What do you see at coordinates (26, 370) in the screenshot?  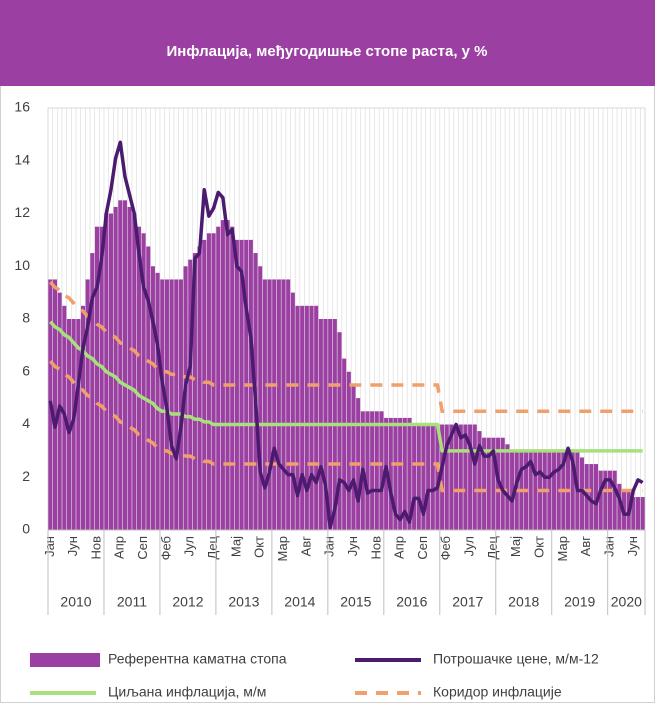 I see `y-tick-label: 6` at bounding box center [26, 370].